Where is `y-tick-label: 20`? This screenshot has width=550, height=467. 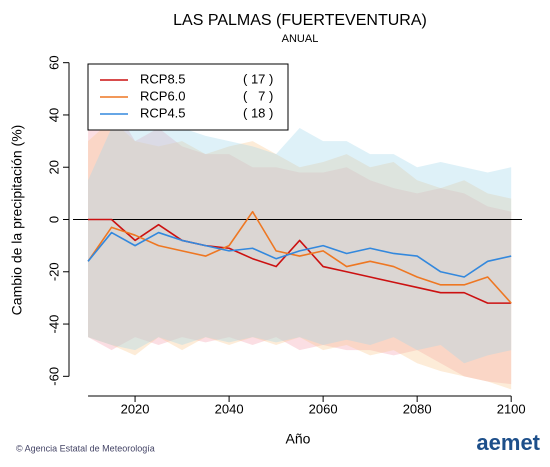
y-tick-label: 20 is located at coordinates (53, 167).